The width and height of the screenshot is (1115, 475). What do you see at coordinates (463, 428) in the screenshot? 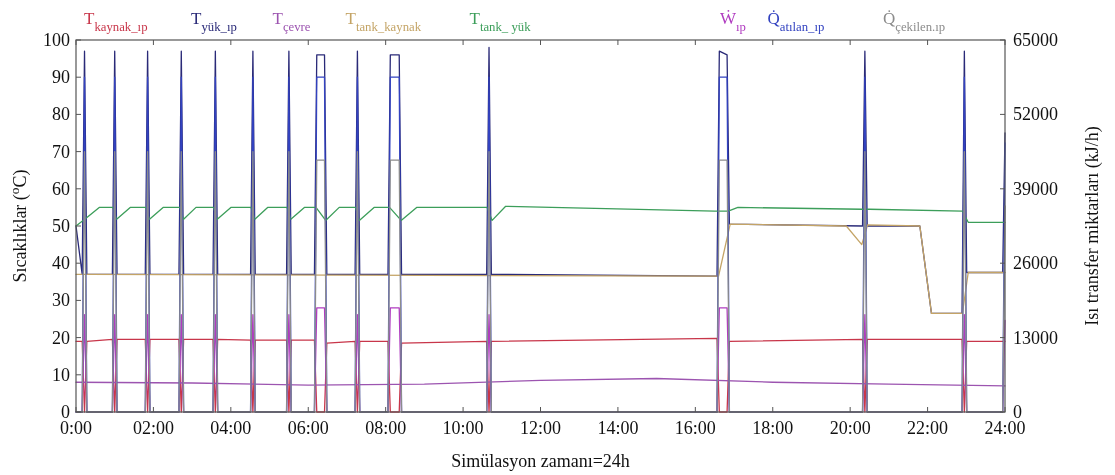
I see `x-tick-label: 10:00` at bounding box center [463, 428].